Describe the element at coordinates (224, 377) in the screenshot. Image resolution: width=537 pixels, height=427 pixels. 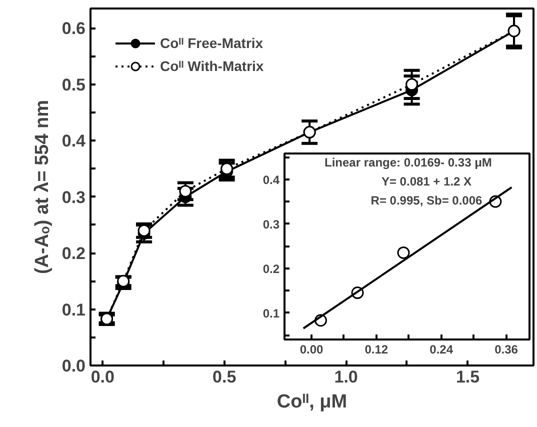
I see `x-tick-label: 0.5` at that location.